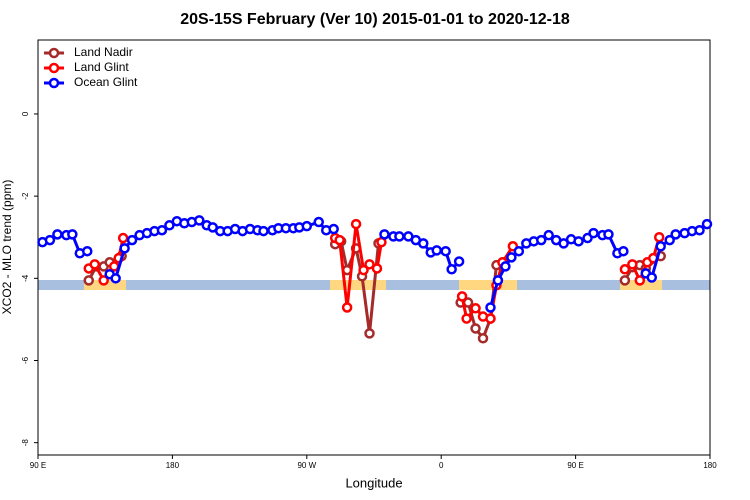 This screenshot has height=500, width=750. Describe the element at coordinates (25, 360) in the screenshot. I see `y-tick-label: -6` at that location.